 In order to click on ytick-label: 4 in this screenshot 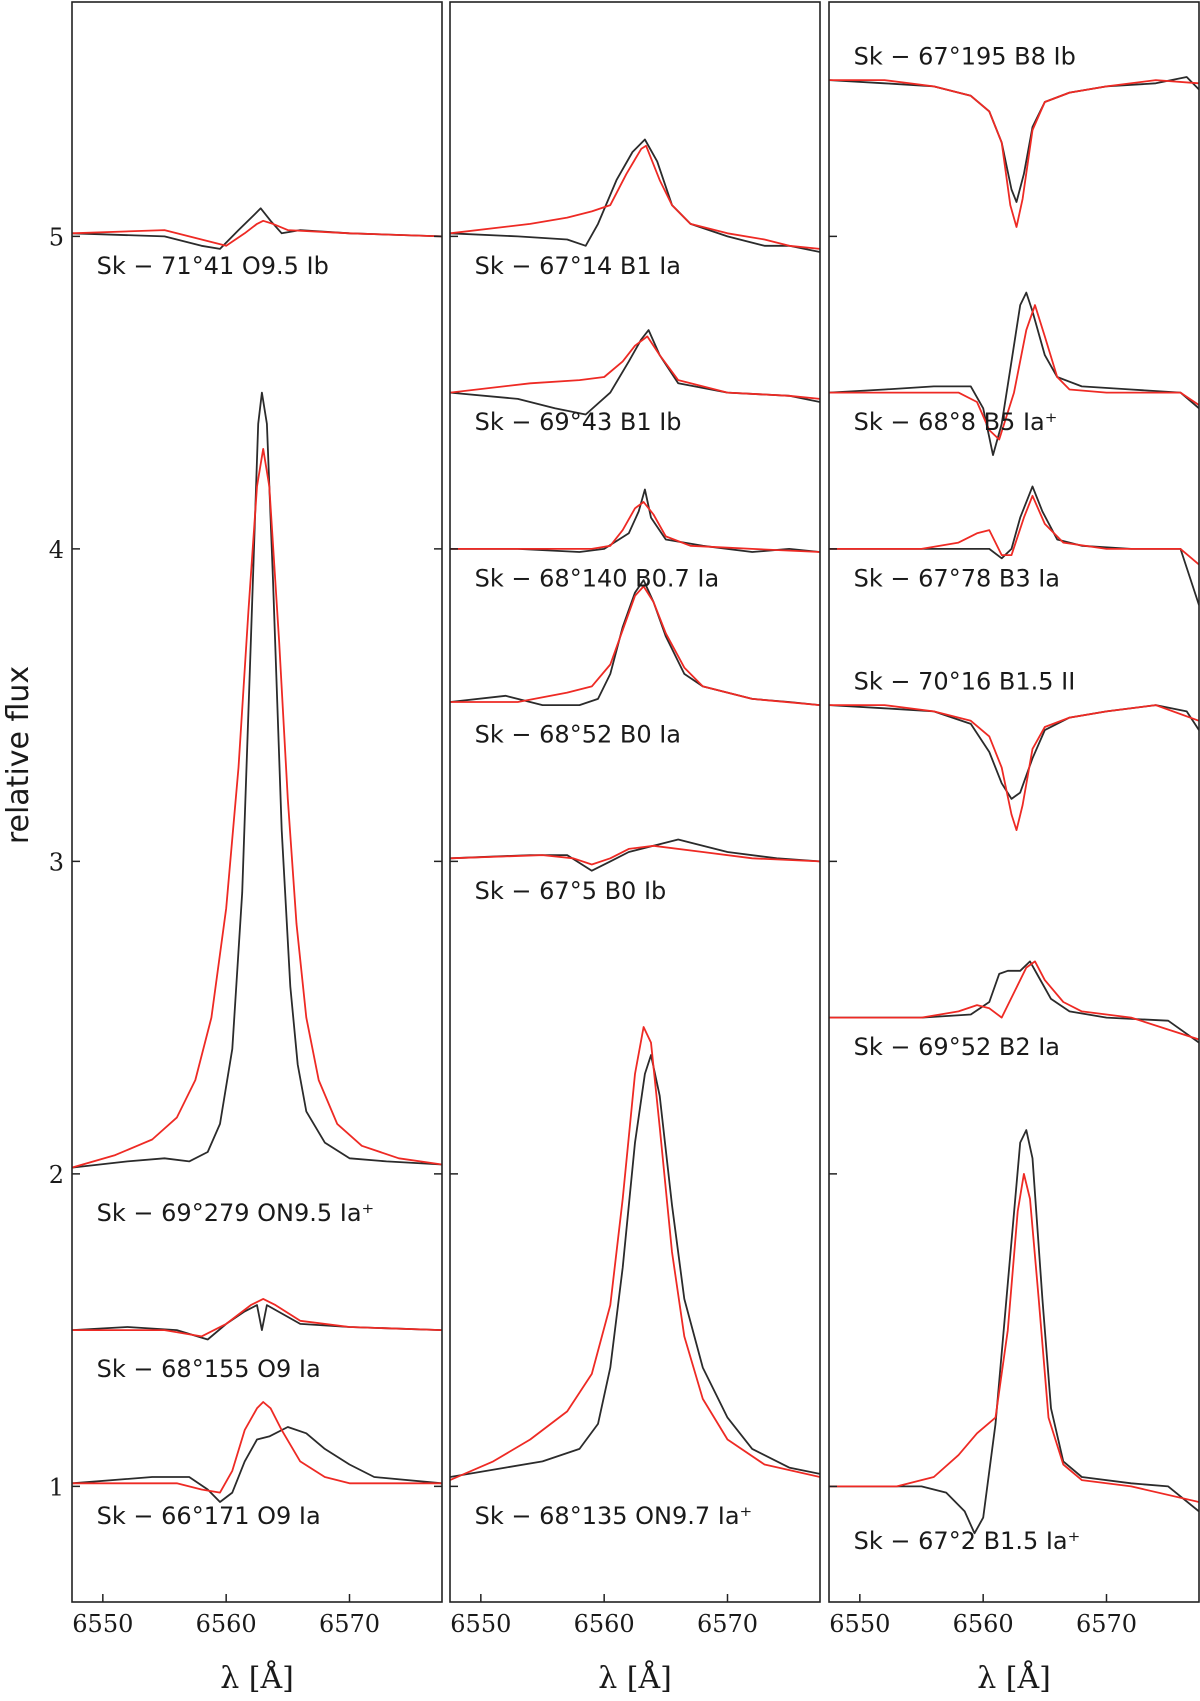, I will do `click(56, 550)`.